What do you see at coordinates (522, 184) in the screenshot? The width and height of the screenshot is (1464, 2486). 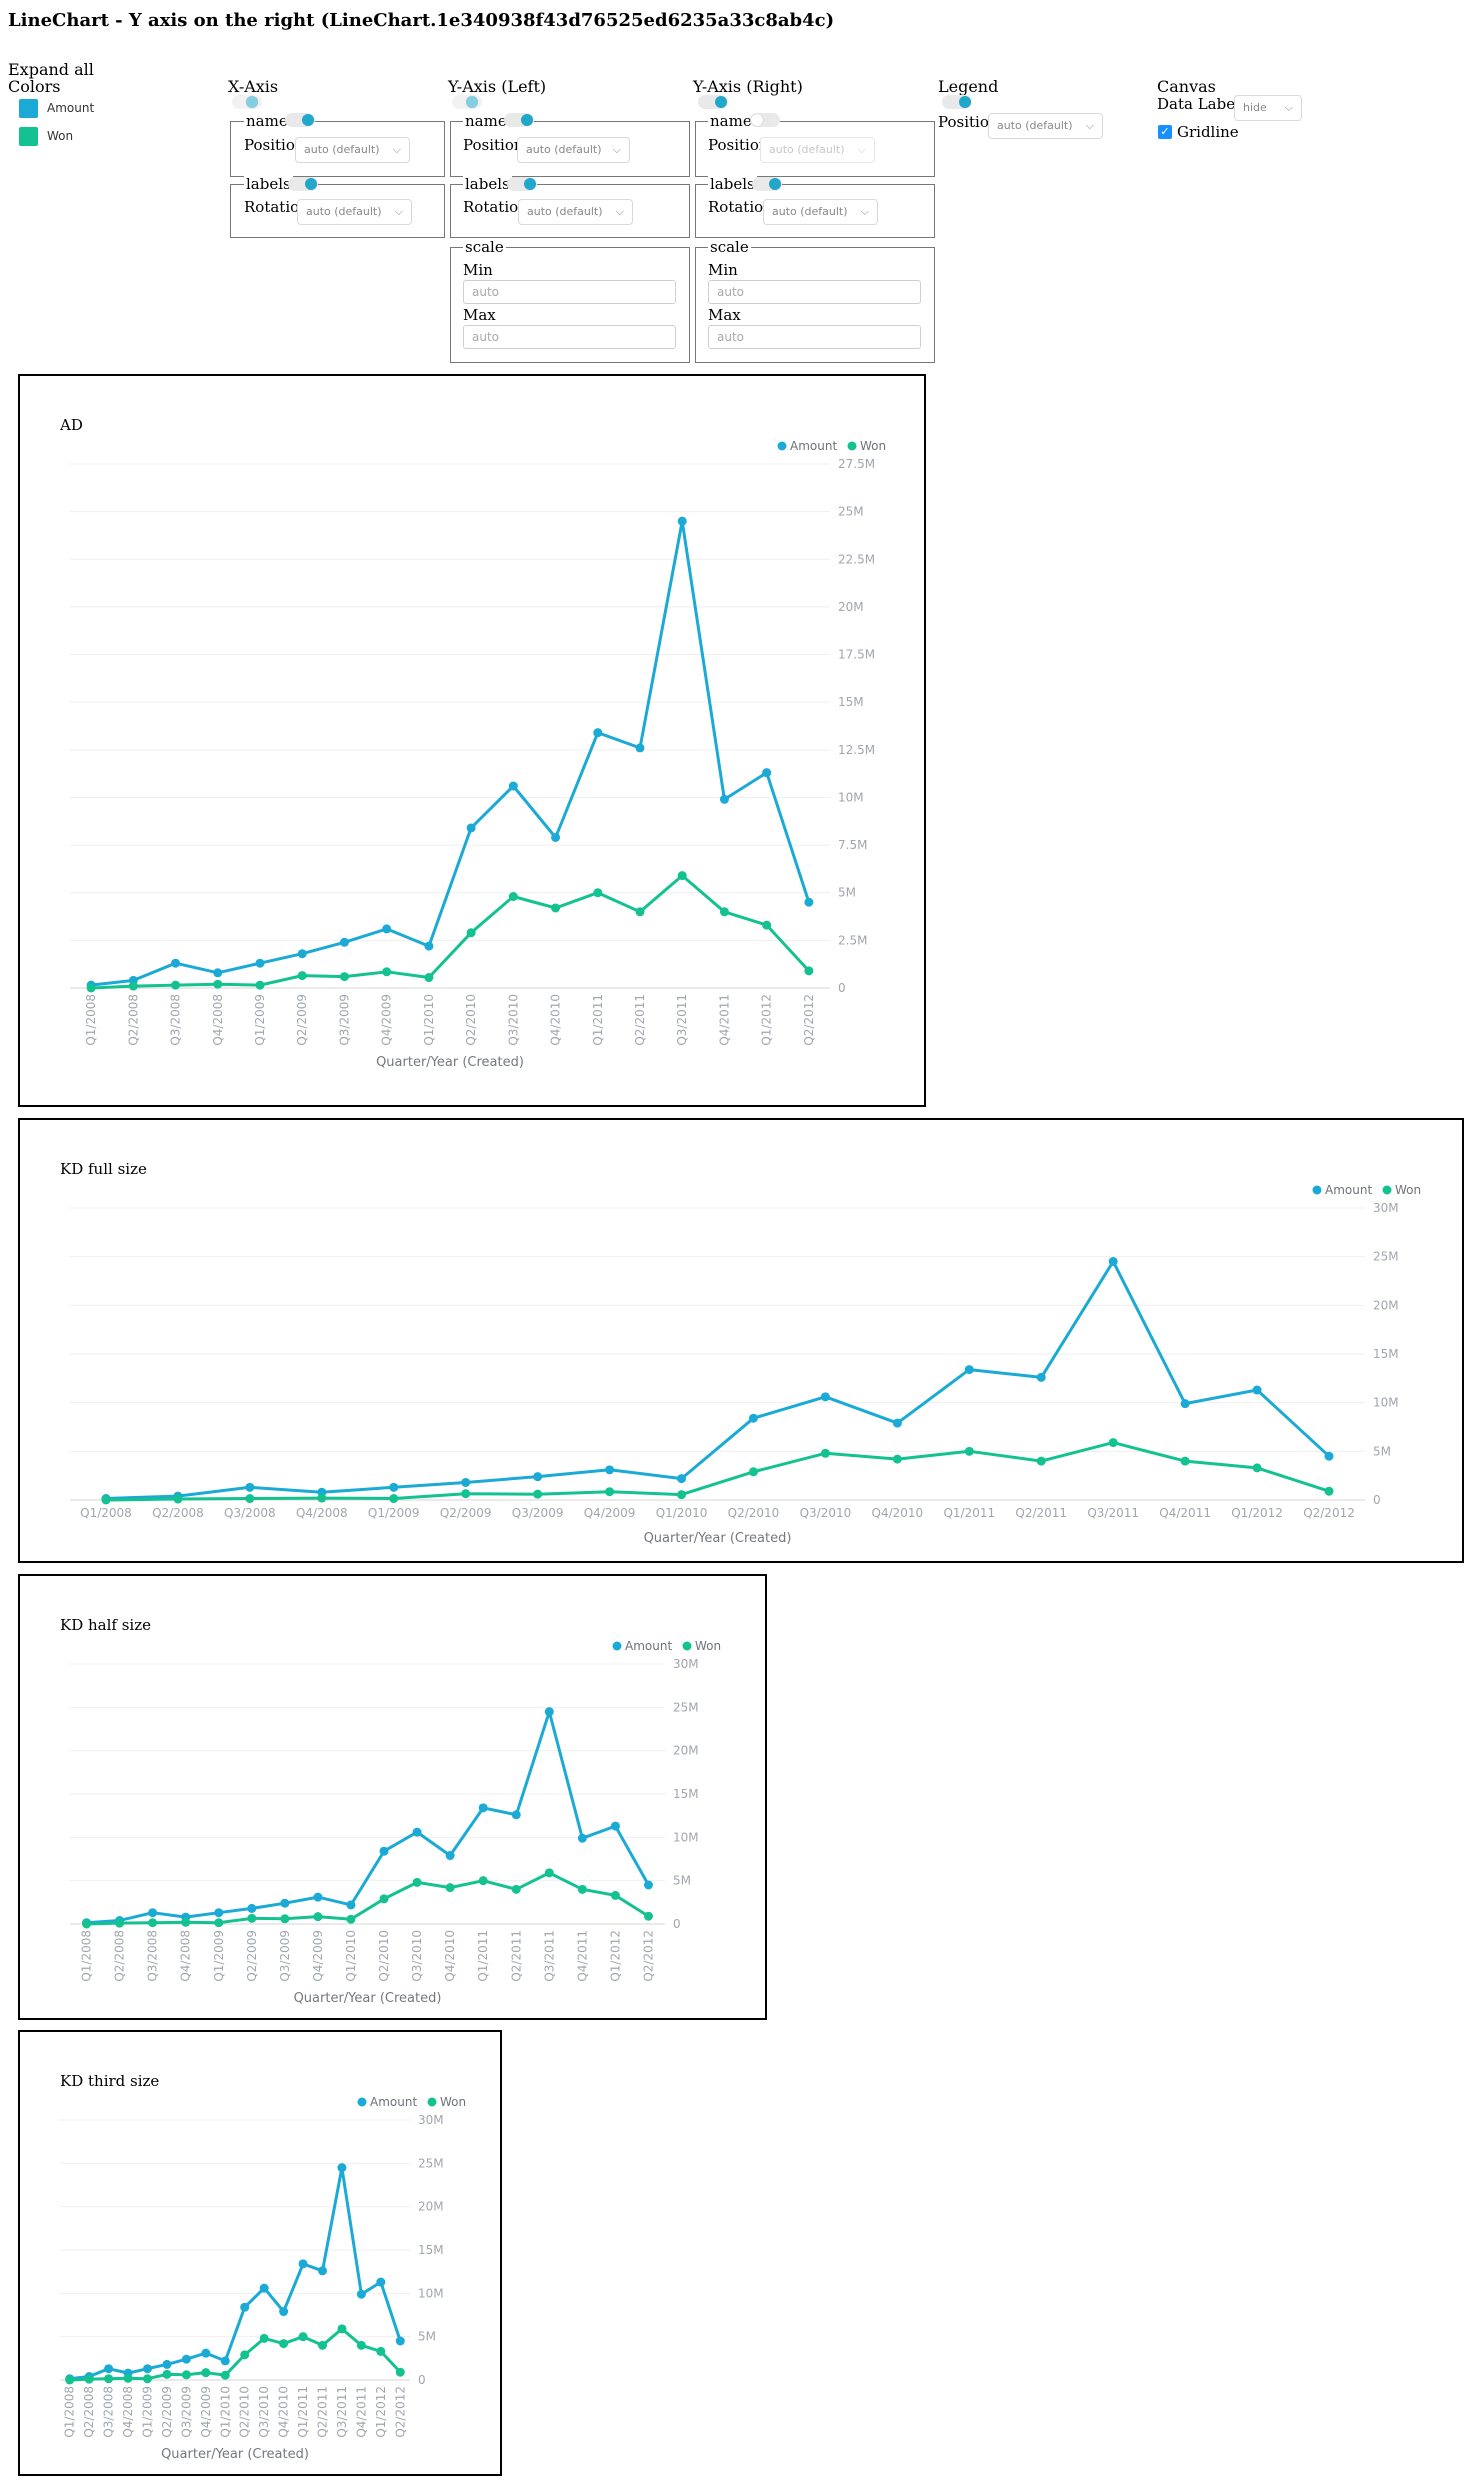 I see `yaxis-left-labels-toggle` at bounding box center [522, 184].